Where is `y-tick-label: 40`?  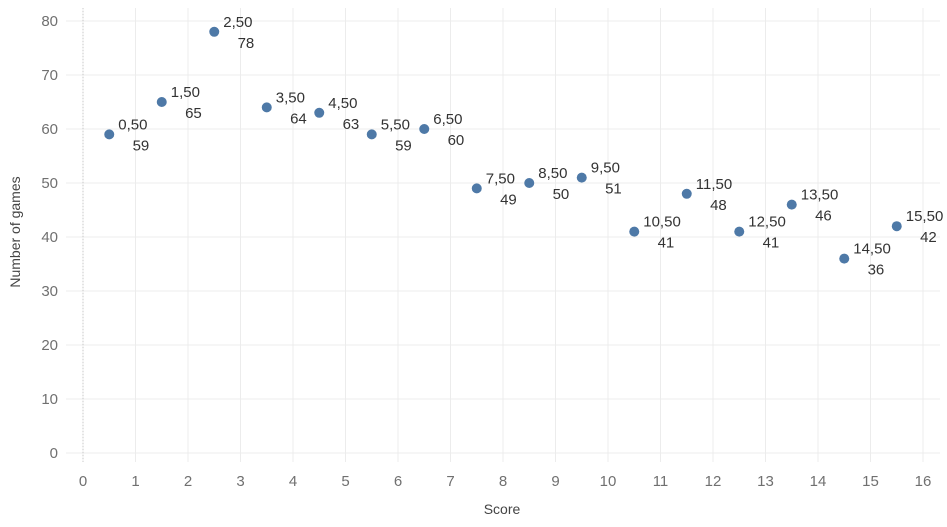
y-tick-label: 40 is located at coordinates (49, 237).